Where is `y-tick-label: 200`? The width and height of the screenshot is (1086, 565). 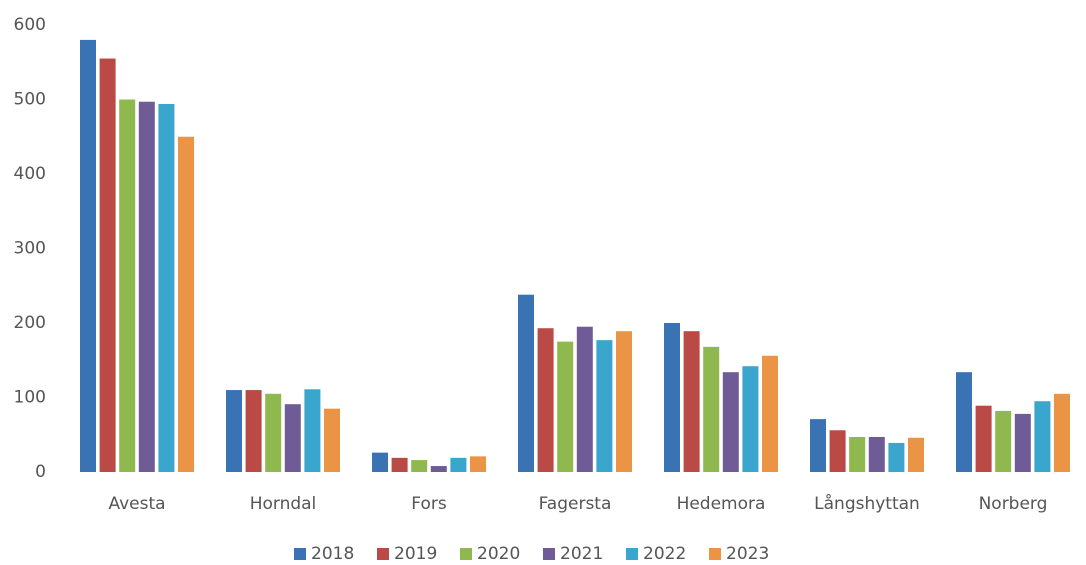
y-tick-label: 200 is located at coordinates (30, 323).